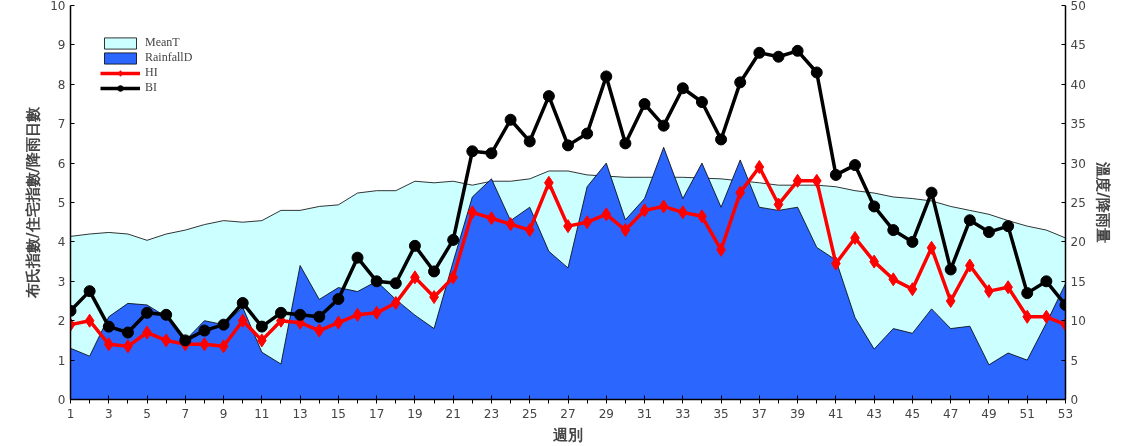  Describe the element at coordinates (162, 42) in the screenshot. I see `legend-label: MeanT` at that location.